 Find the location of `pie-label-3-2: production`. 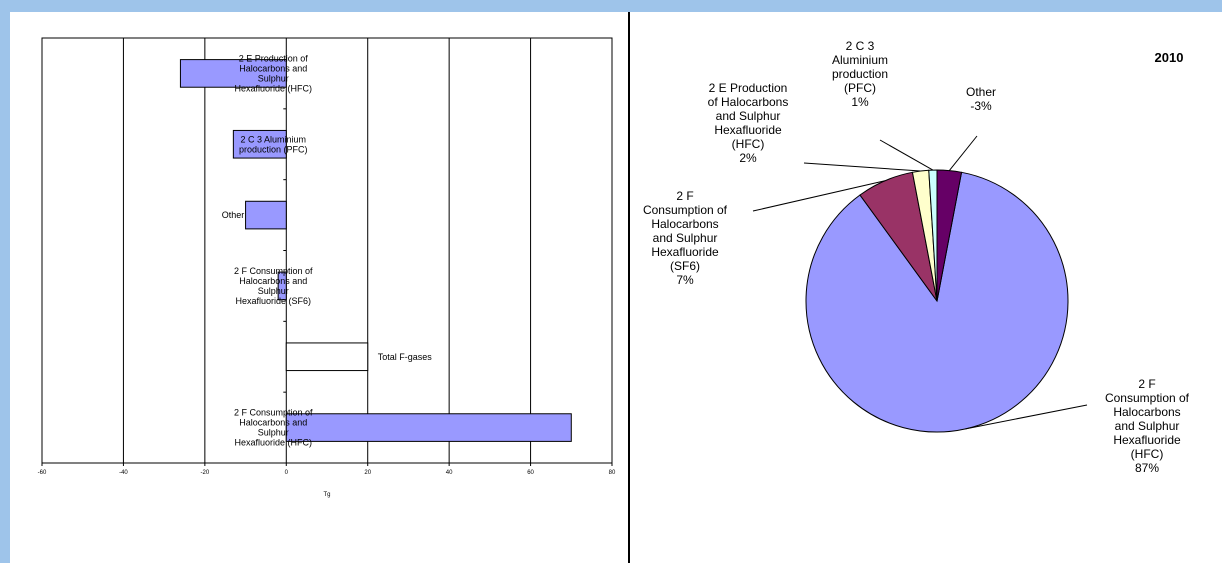

pie-label-3-2: production is located at coordinates (860, 74).